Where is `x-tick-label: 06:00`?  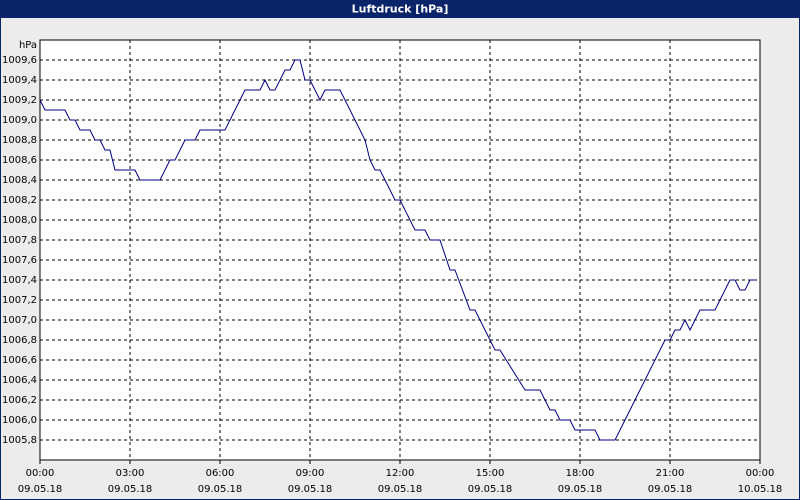
x-tick-label: 06:00 is located at coordinates (220, 473).